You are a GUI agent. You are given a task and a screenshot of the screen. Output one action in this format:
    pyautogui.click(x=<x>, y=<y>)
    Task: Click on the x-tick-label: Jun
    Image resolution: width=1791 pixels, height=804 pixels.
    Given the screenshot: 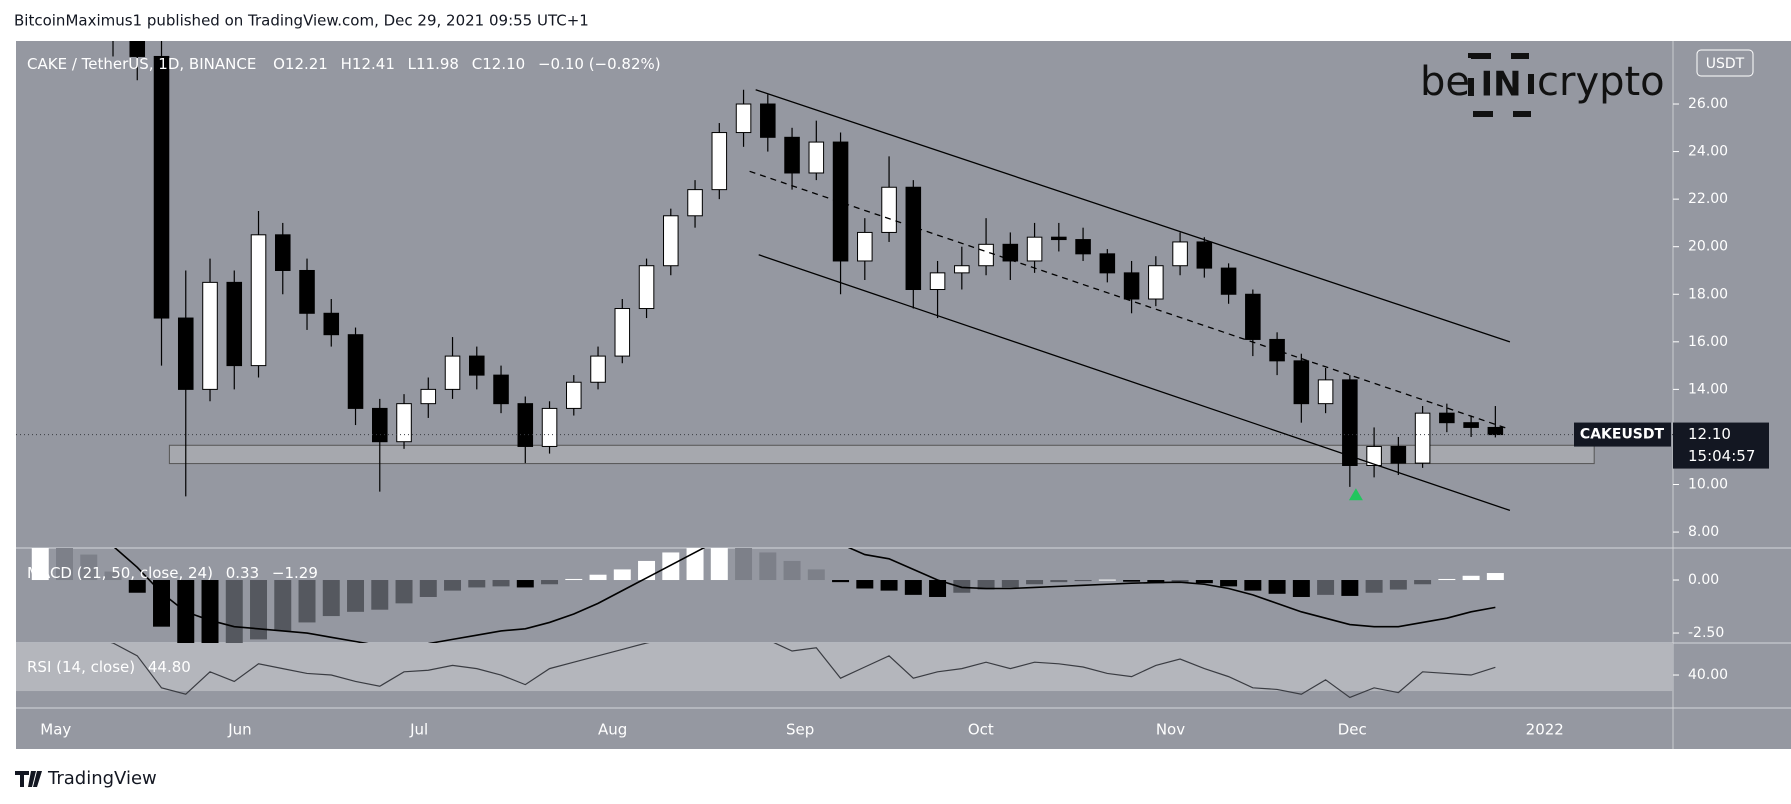 What is the action you would take?
    pyautogui.click(x=239, y=730)
    